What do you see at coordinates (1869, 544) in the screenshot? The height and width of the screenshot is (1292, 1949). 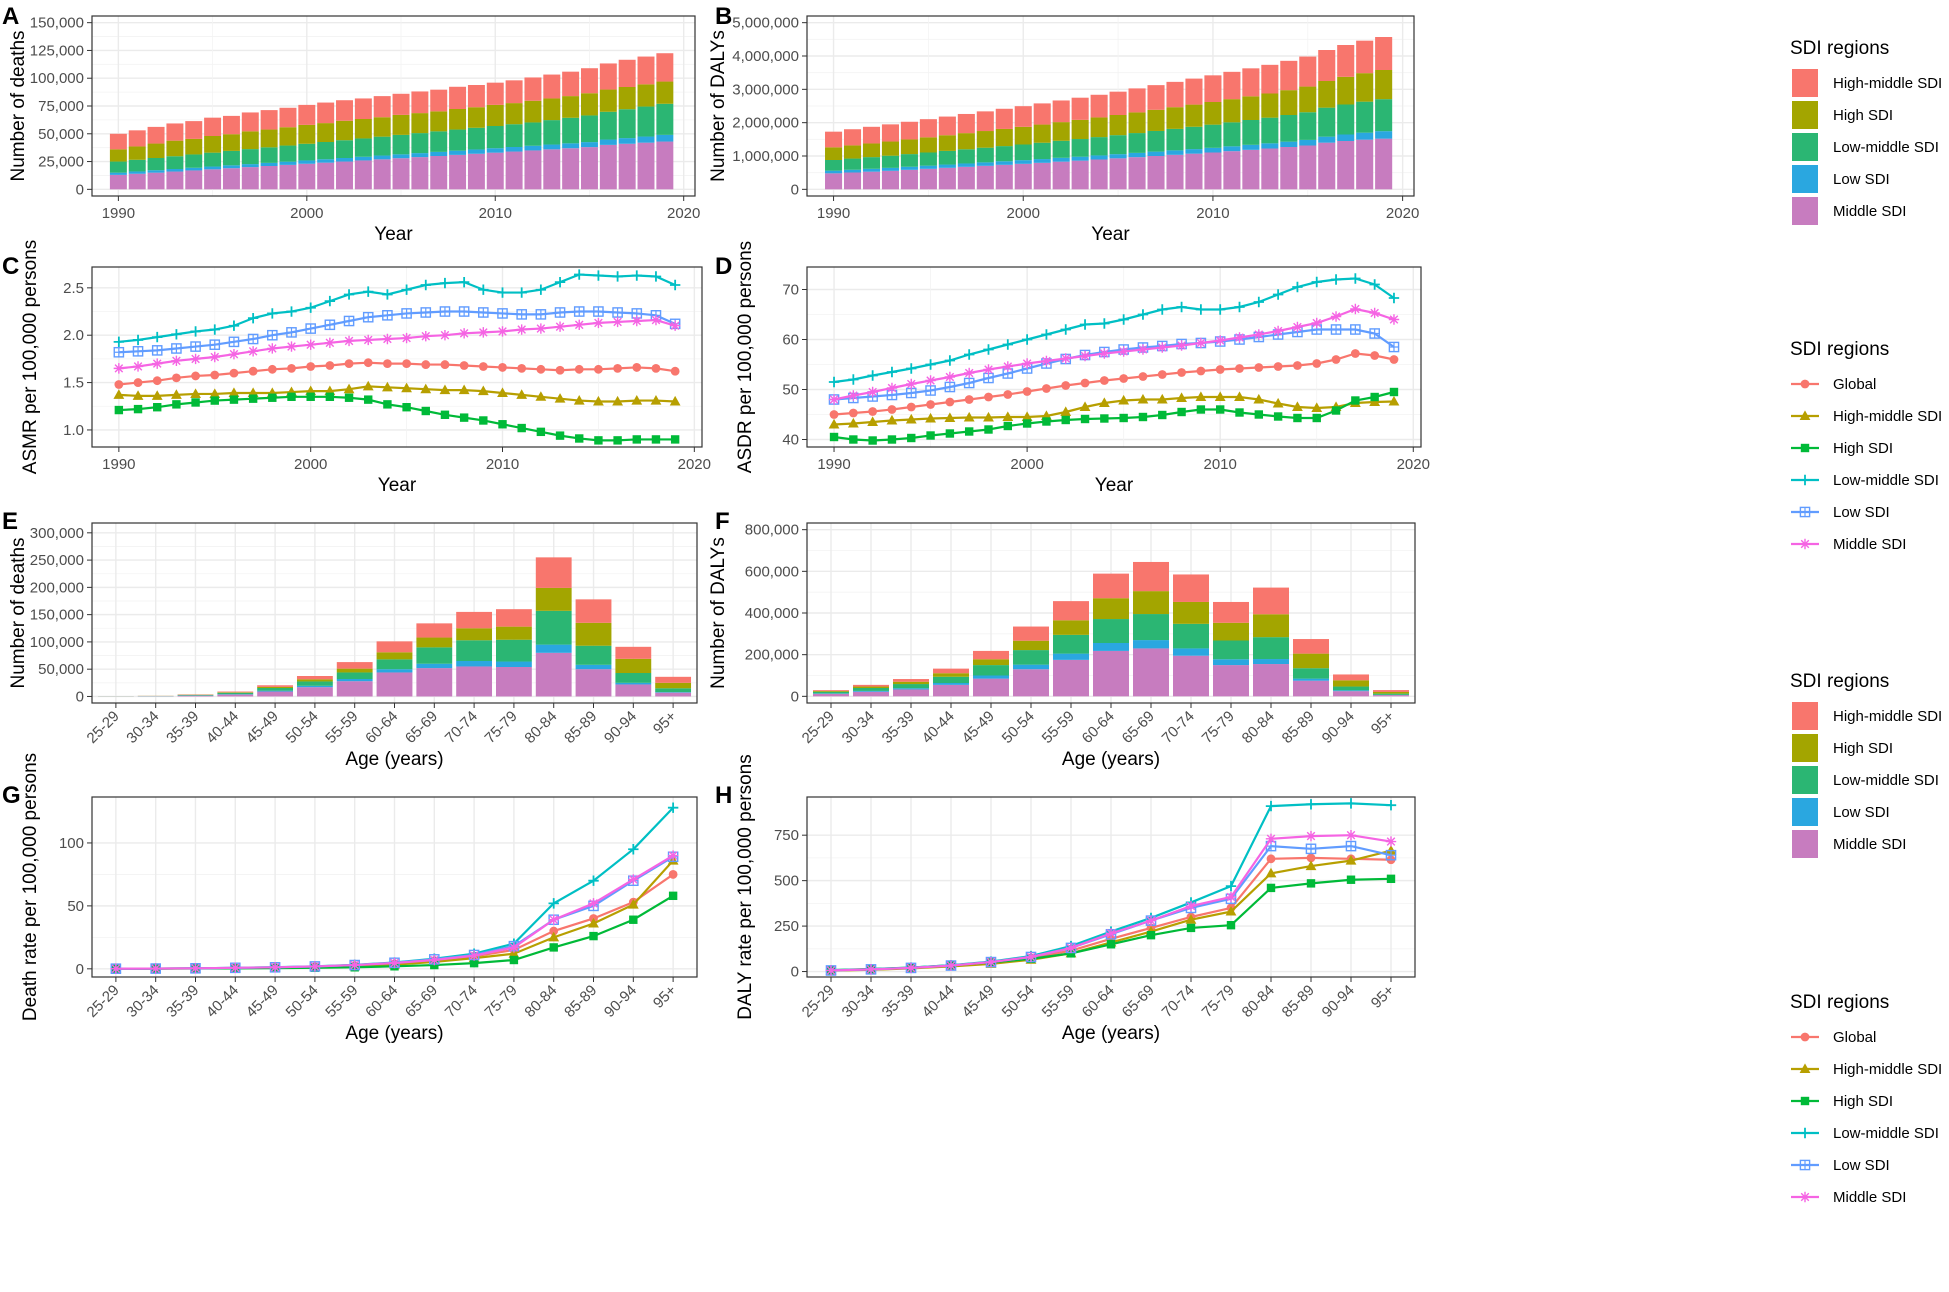 I see `legend-label-middle-sdi: Middle SDI` at bounding box center [1869, 544].